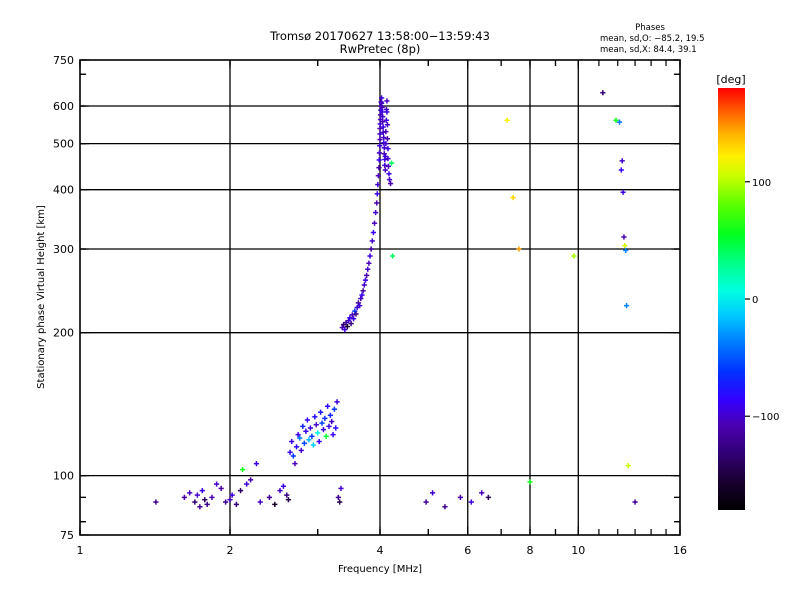  What do you see at coordinates (380, 569) in the screenshot?
I see `x-axis-label: Frequency [MHz]` at bounding box center [380, 569].